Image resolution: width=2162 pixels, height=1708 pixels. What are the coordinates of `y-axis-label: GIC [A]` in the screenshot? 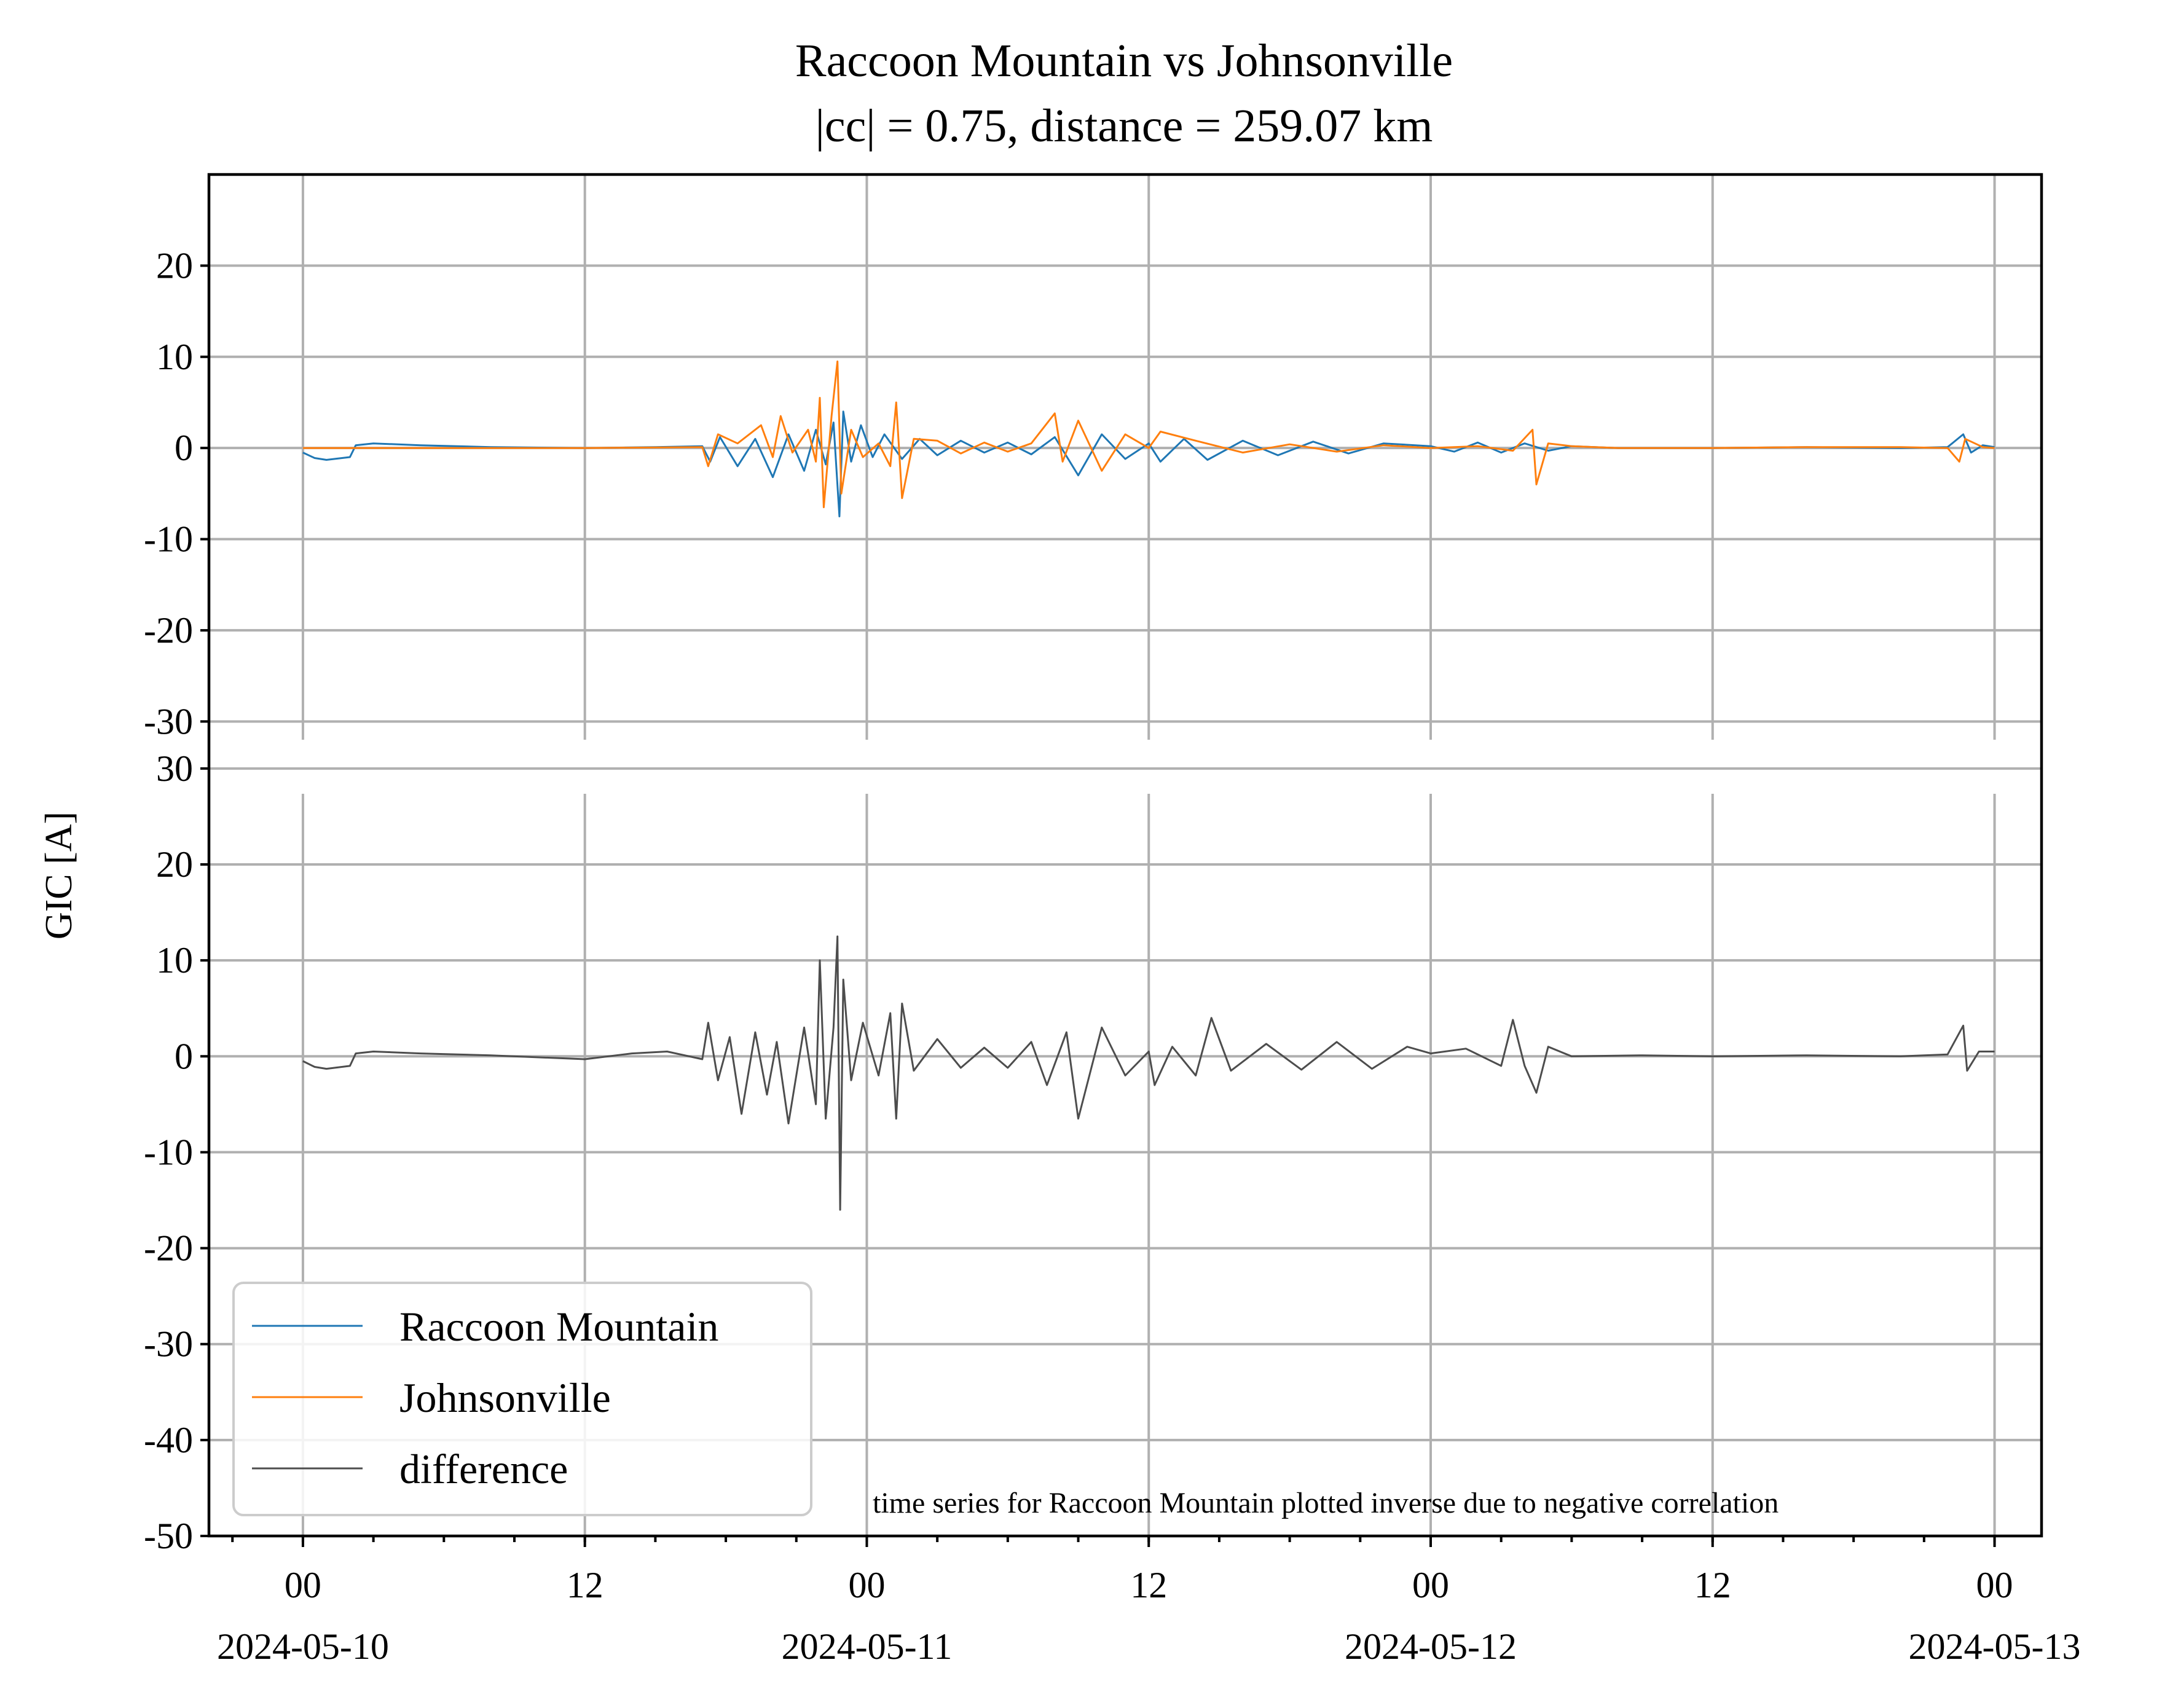 It's located at (59, 875).